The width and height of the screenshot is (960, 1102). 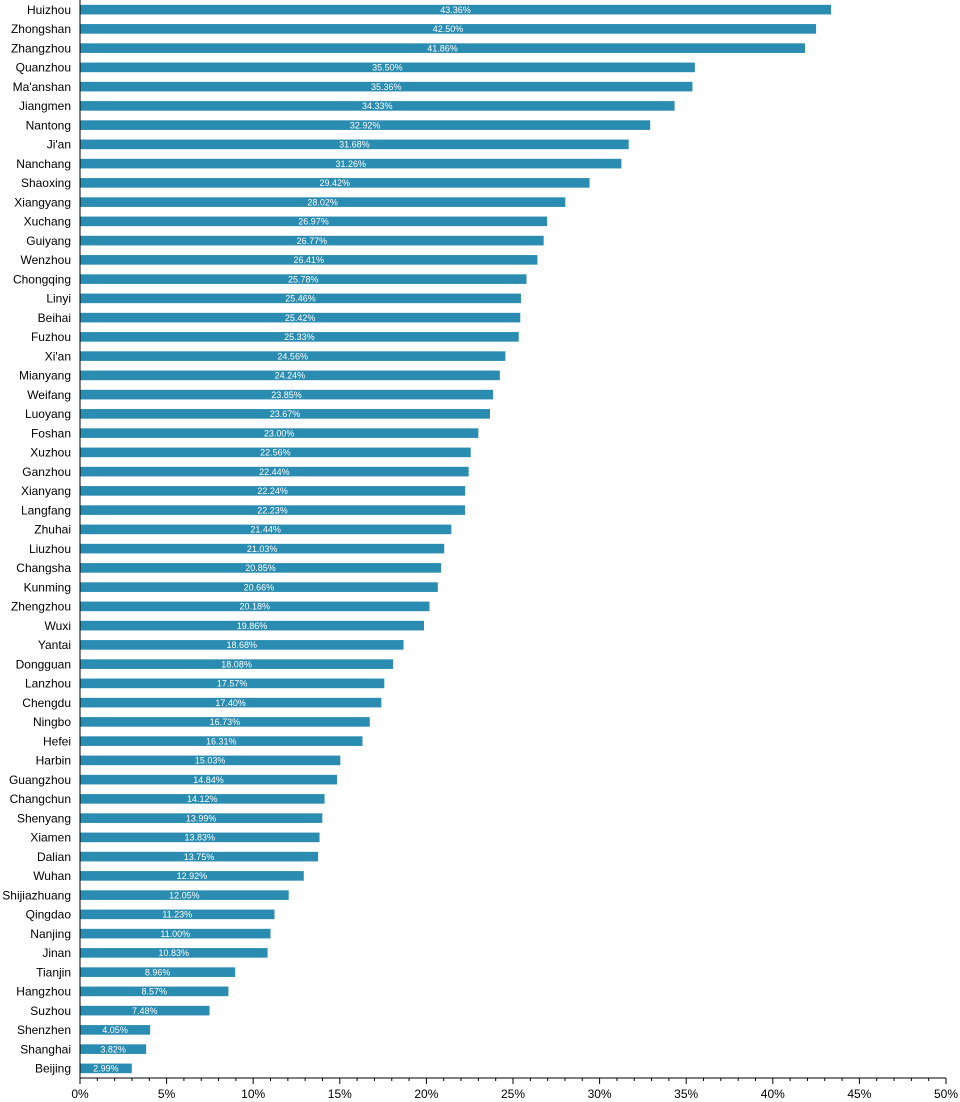 What do you see at coordinates (275, 452) in the screenshot?
I see `bar-xuzhou` at bounding box center [275, 452].